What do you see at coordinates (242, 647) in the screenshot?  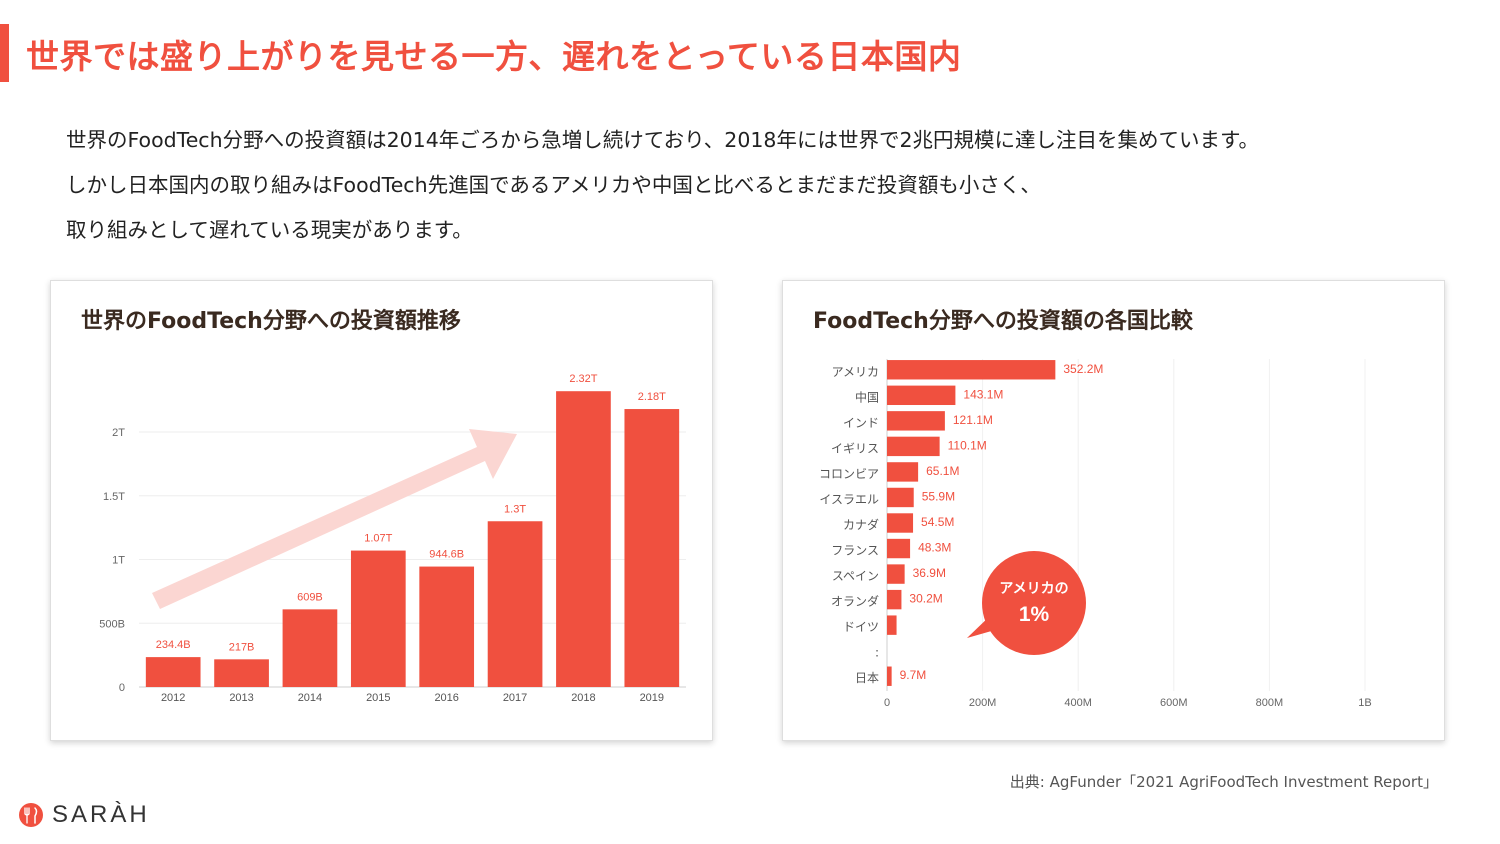 I see `data-label: 217B` at bounding box center [242, 647].